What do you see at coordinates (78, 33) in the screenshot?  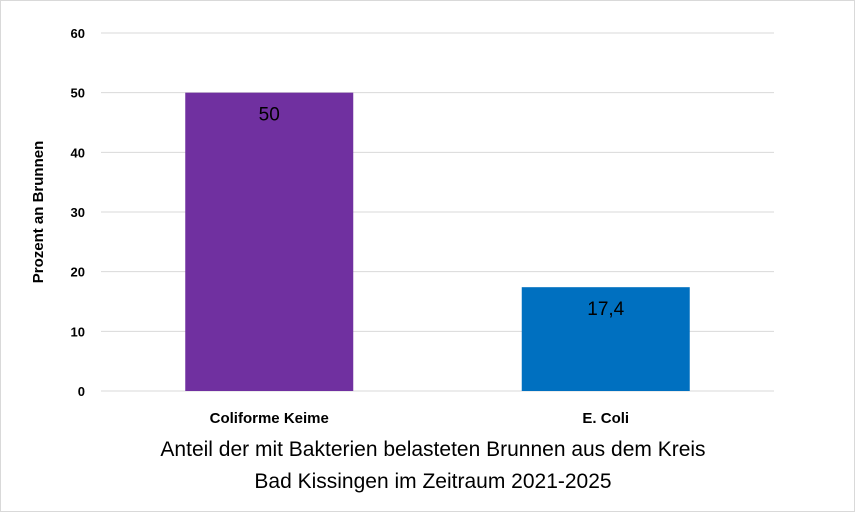 I see `y-tick-label: 60` at bounding box center [78, 33].